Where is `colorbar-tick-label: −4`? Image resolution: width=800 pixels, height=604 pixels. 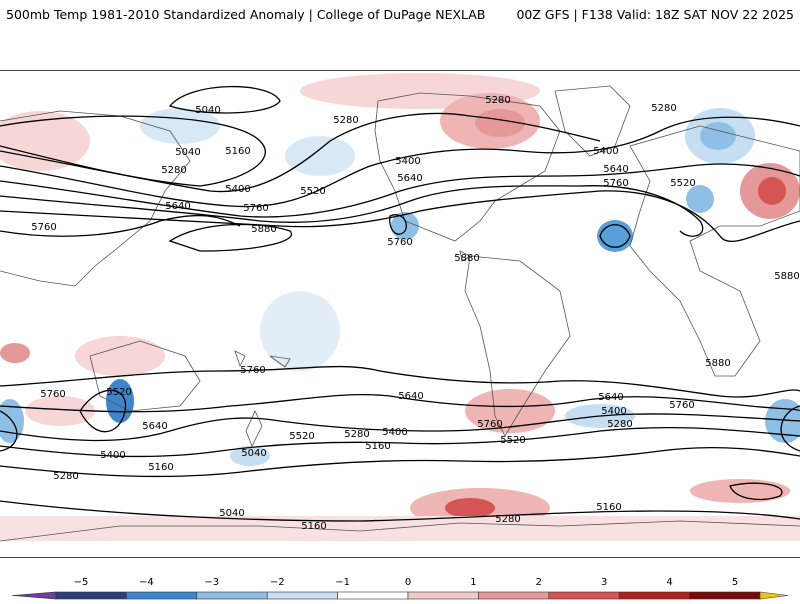 colorbar-tick-label: −4 is located at coordinates (146, 582).